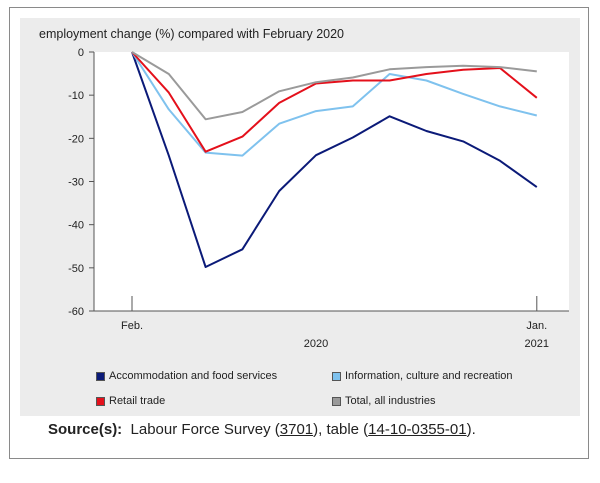  I want to click on y-tick-label: -60, so click(76, 312).